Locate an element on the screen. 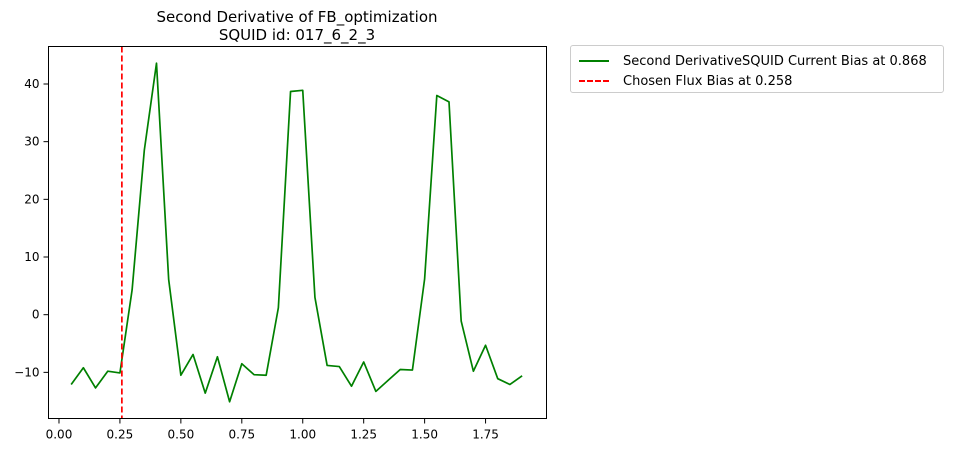 The height and width of the screenshot is (452, 954). x-tick-label: 1.75 is located at coordinates (485, 435).